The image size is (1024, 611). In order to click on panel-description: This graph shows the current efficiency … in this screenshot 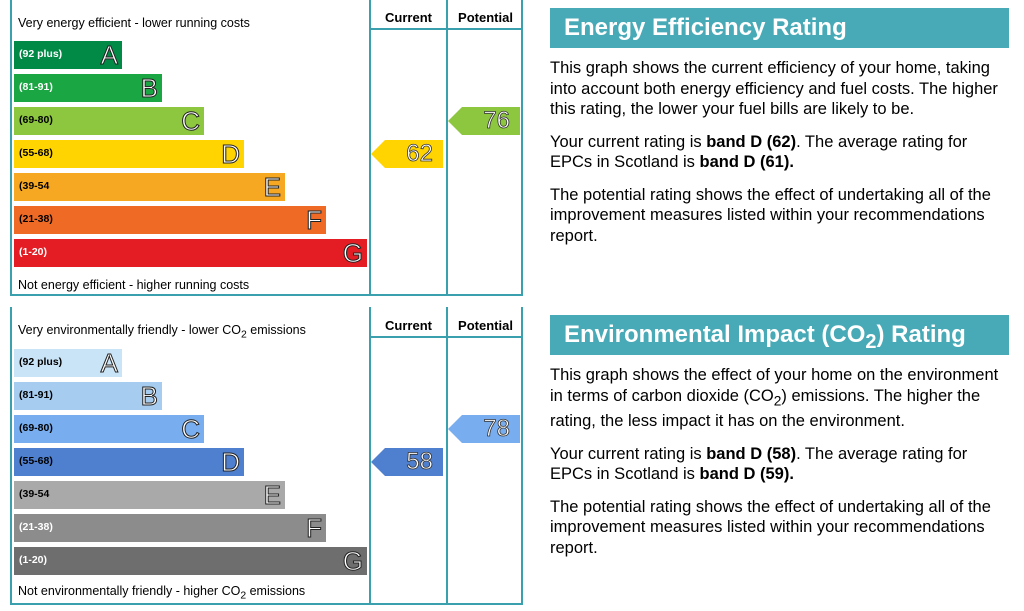, I will do `click(774, 88)`.